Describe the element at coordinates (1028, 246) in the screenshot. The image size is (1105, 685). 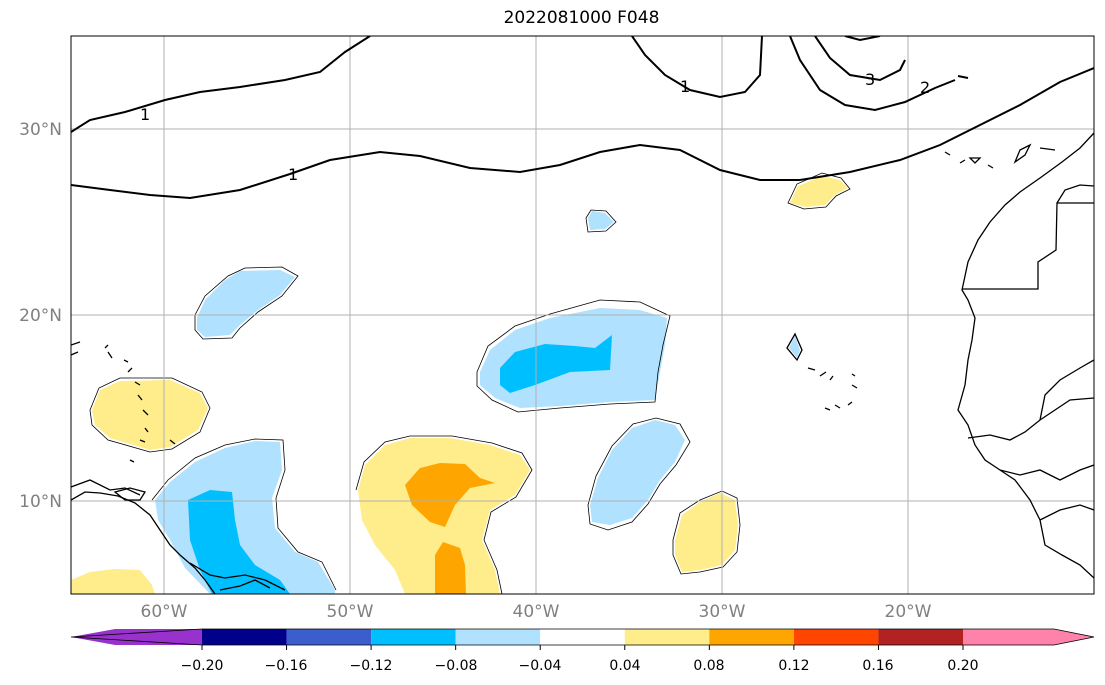
I see `border-mauritania` at that location.